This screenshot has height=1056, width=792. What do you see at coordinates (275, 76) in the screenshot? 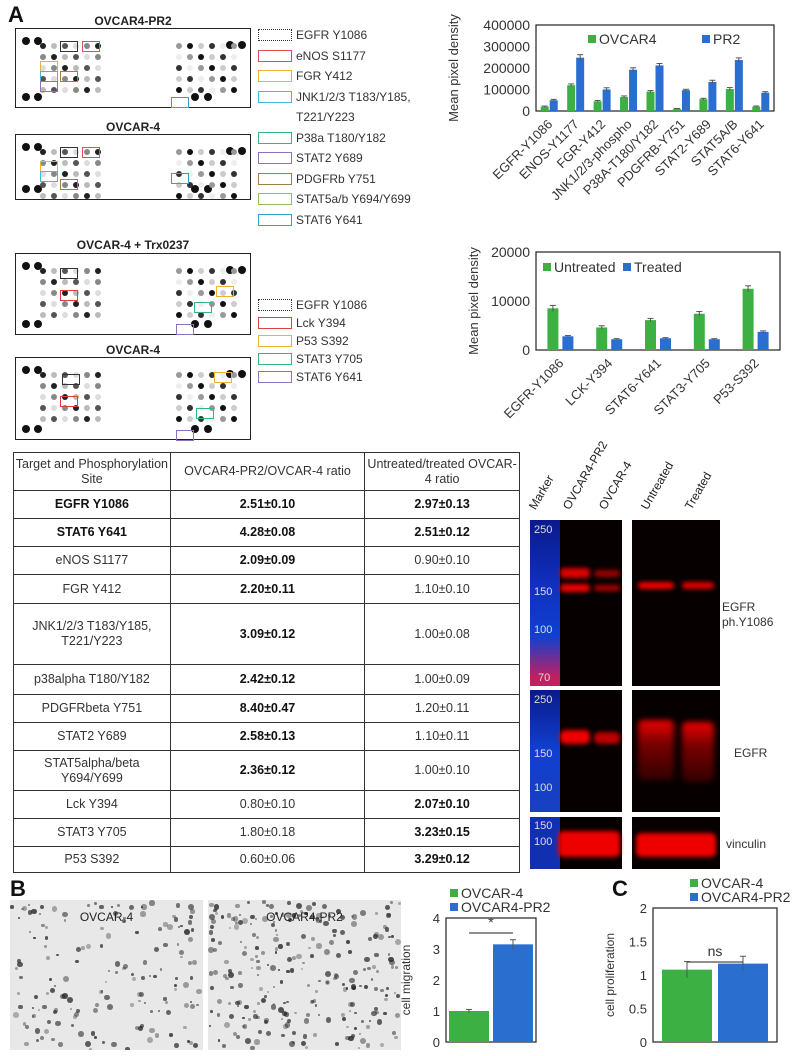
I see `legend-swatch` at bounding box center [275, 76].